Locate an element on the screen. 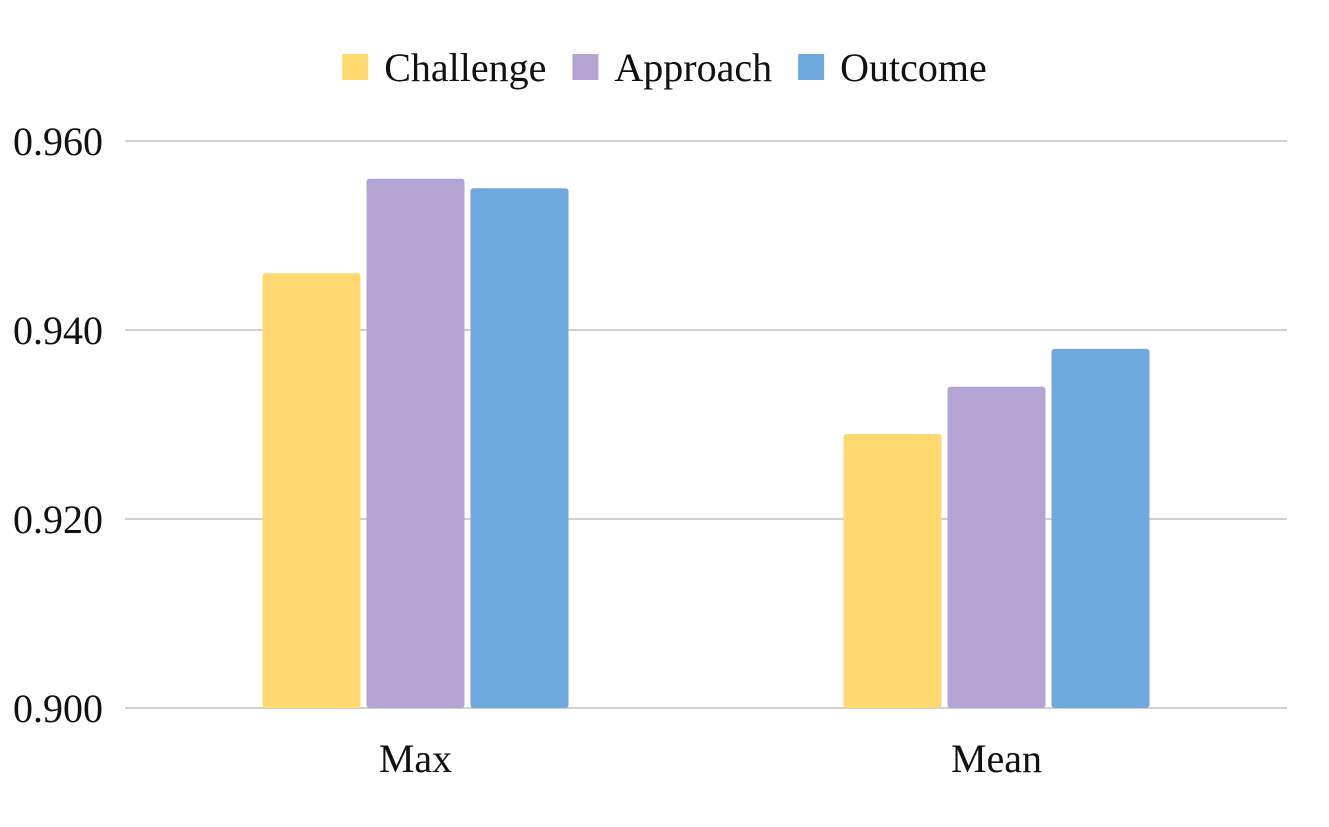 The image size is (1329, 827). legend-item-challenge: Challenge is located at coordinates (444, 67).